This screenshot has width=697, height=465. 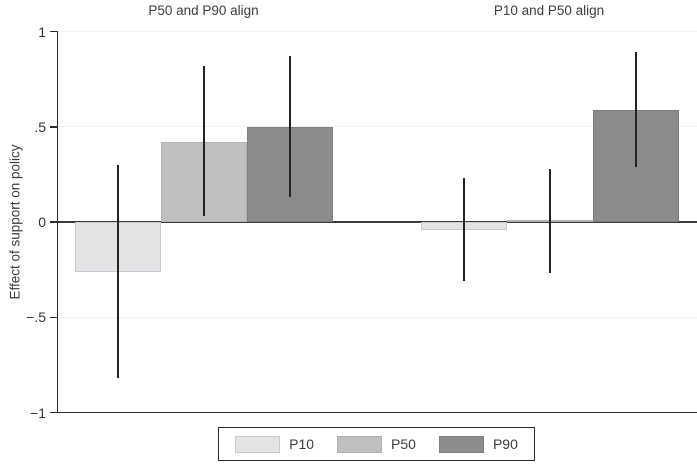 I want to click on legend-swatch-p50, so click(x=360, y=444).